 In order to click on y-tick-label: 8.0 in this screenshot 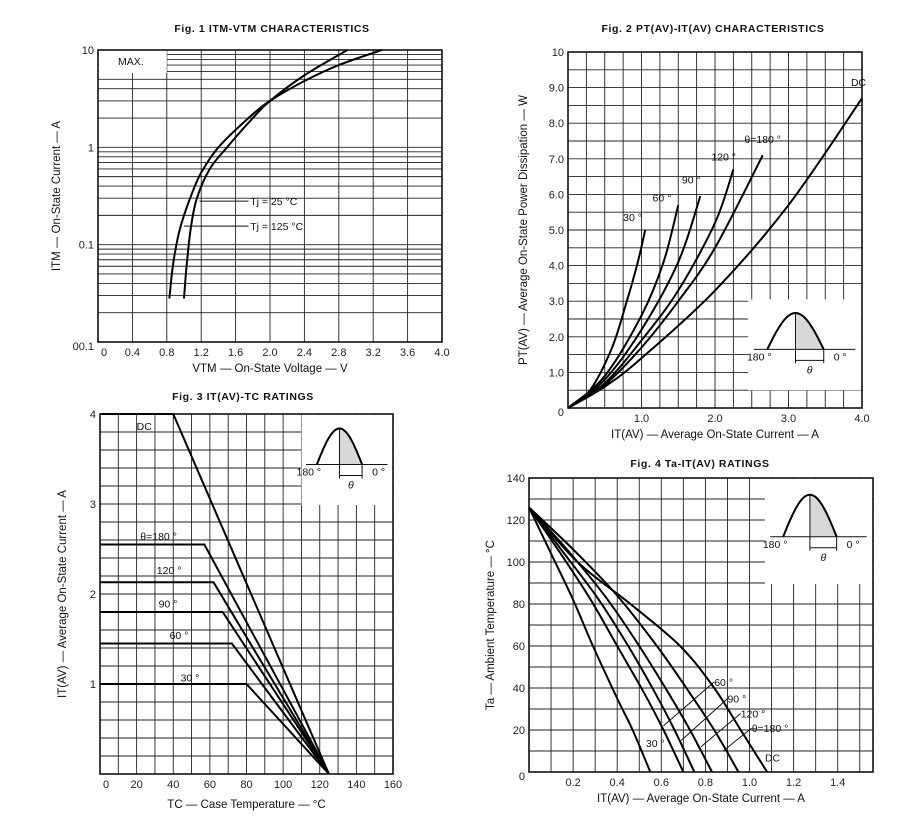, I will do `click(556, 124)`.